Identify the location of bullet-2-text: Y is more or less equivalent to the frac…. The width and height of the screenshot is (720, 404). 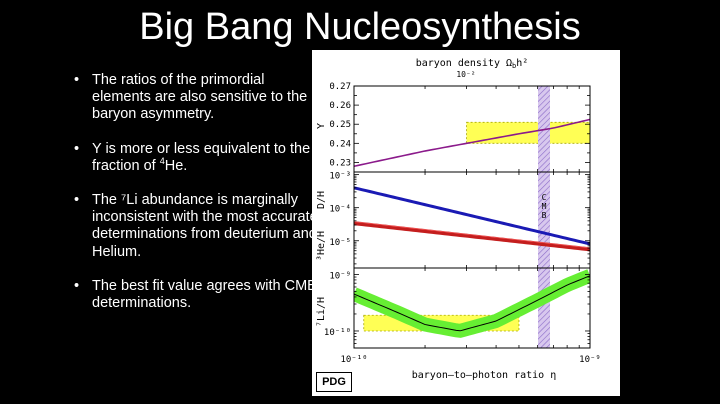
(201, 157).